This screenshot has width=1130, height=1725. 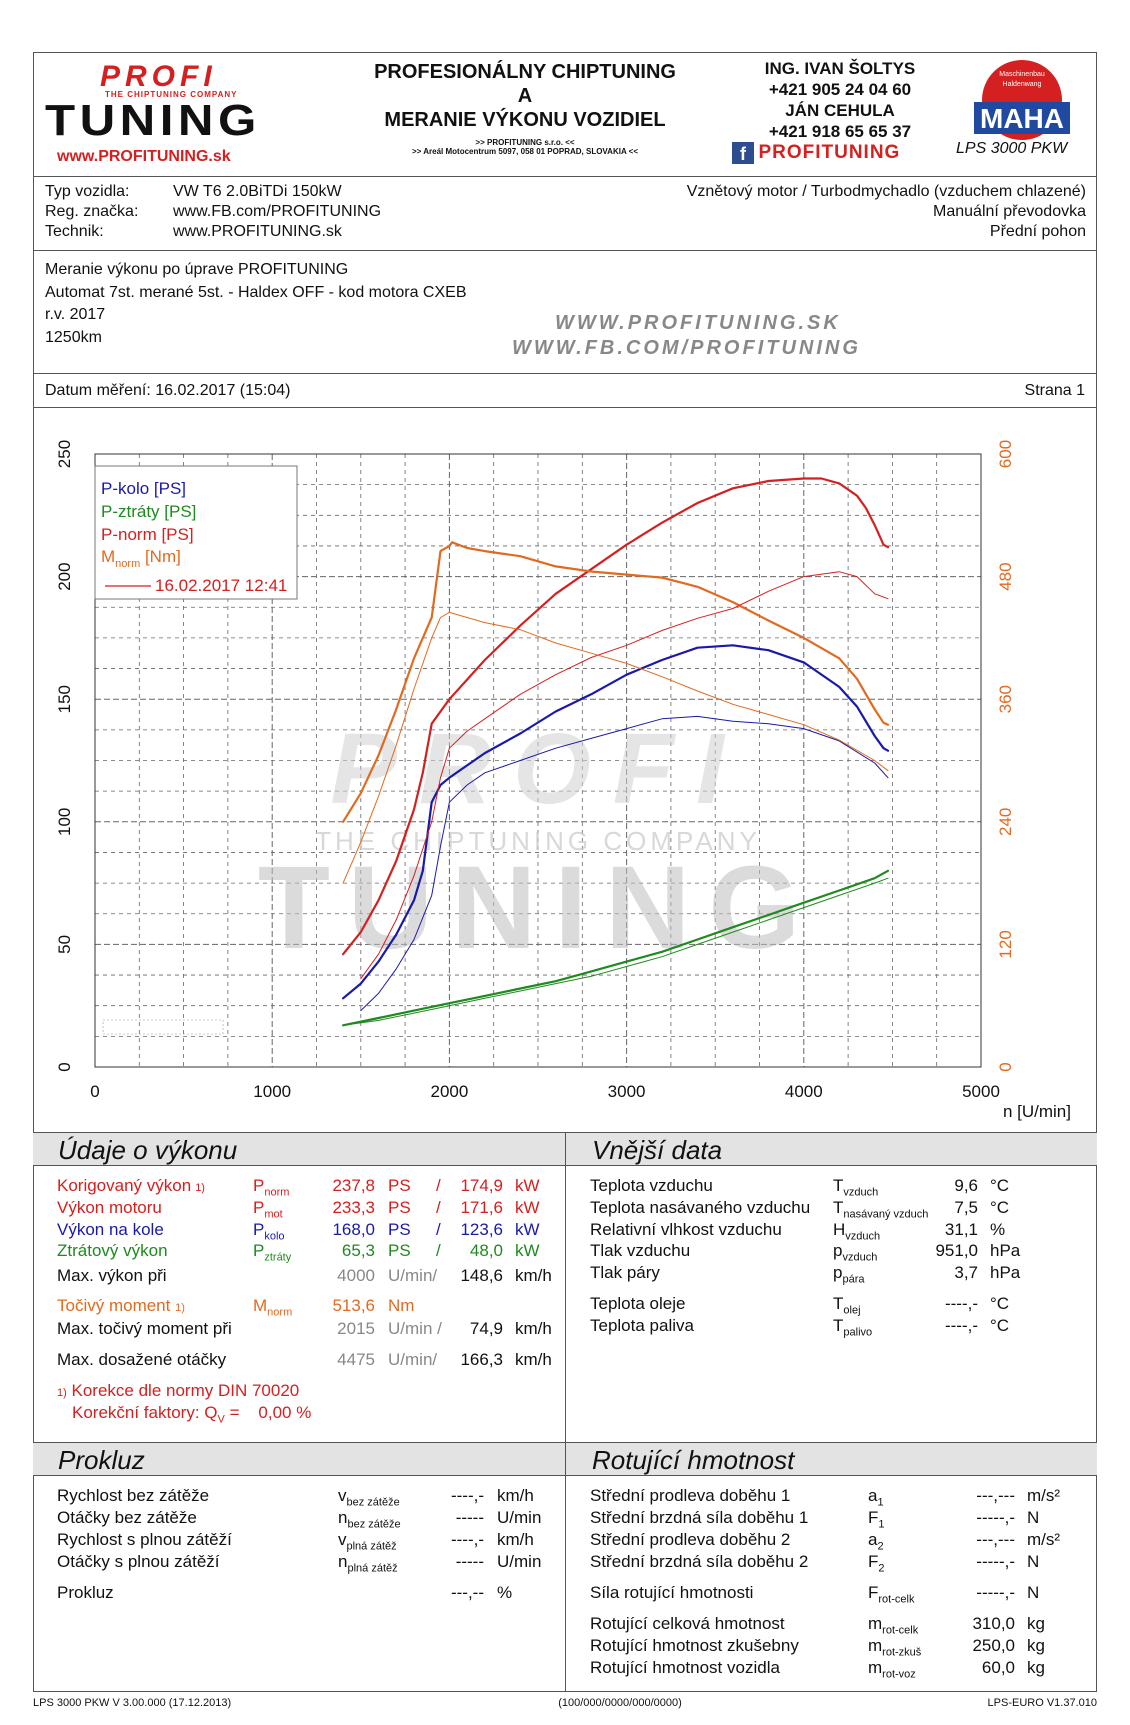 I want to click on data-sub: rot-celk, so click(x=896, y=1599).